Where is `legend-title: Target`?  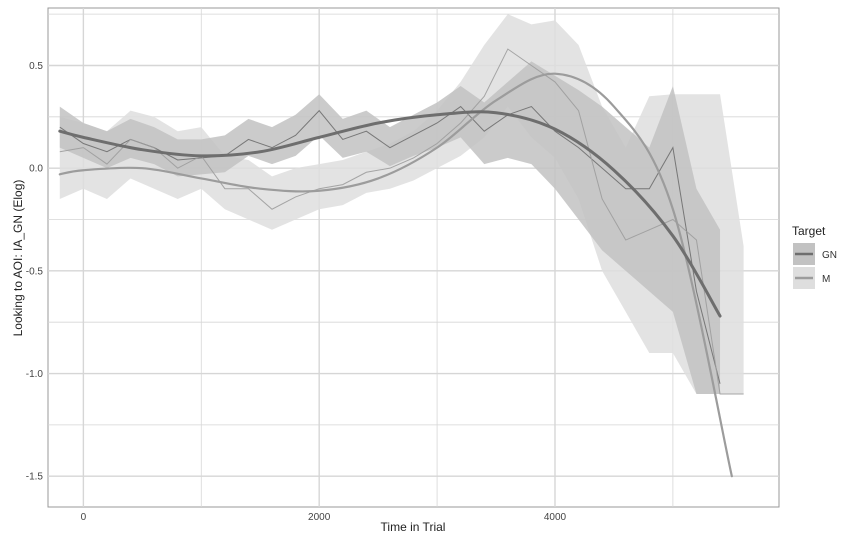
legend-title: Target is located at coordinates (809, 231).